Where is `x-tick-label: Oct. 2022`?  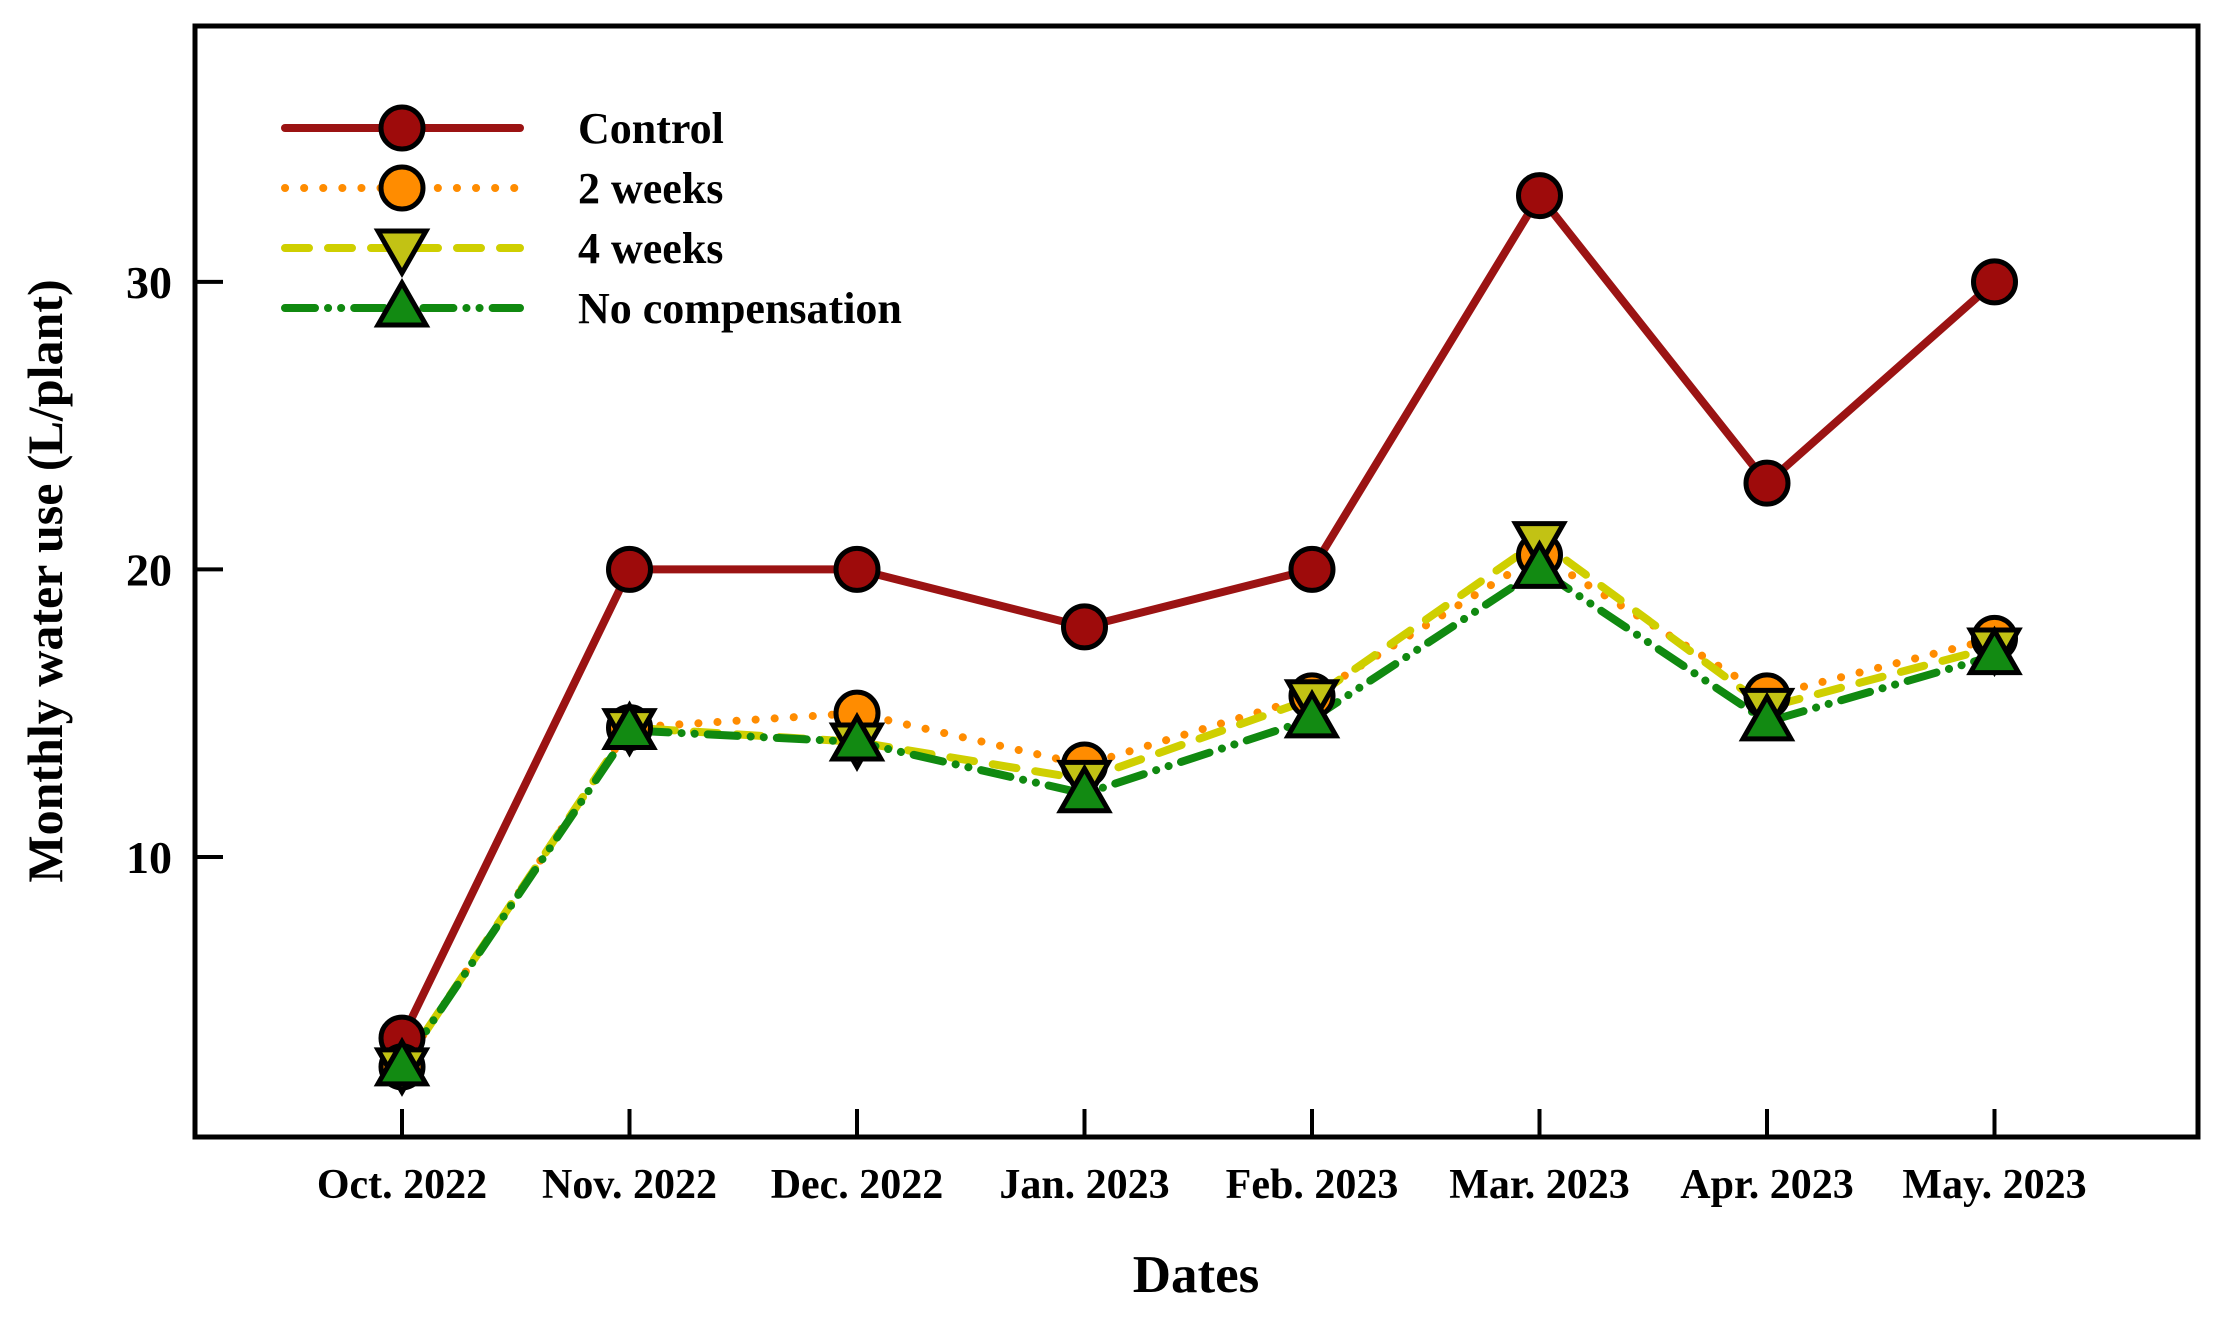 x-tick-label: Oct. 2022 is located at coordinates (402, 1185).